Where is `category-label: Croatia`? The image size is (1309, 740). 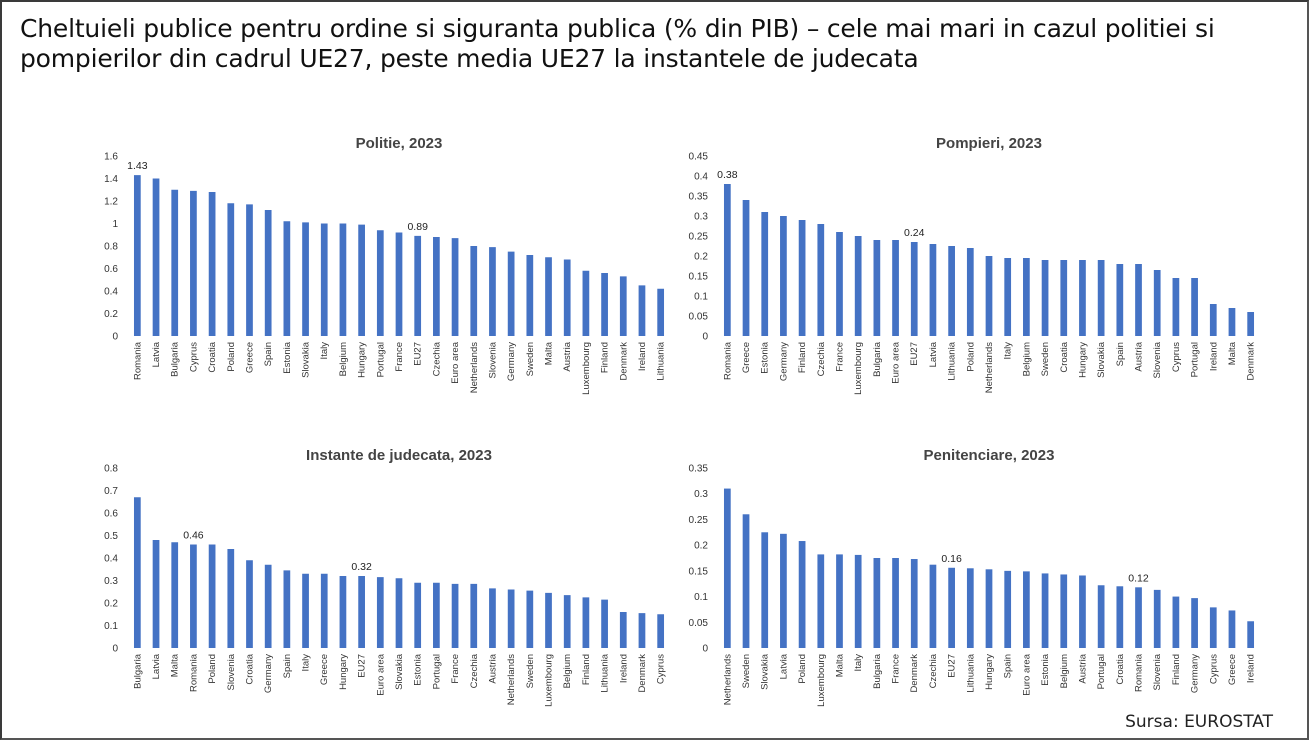
category-label: Croatia is located at coordinates (212, 356).